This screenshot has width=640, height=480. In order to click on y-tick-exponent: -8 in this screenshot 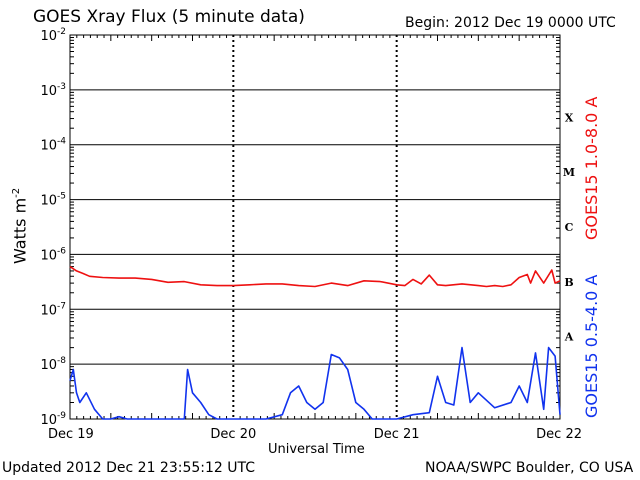, I will do `click(61, 361)`.